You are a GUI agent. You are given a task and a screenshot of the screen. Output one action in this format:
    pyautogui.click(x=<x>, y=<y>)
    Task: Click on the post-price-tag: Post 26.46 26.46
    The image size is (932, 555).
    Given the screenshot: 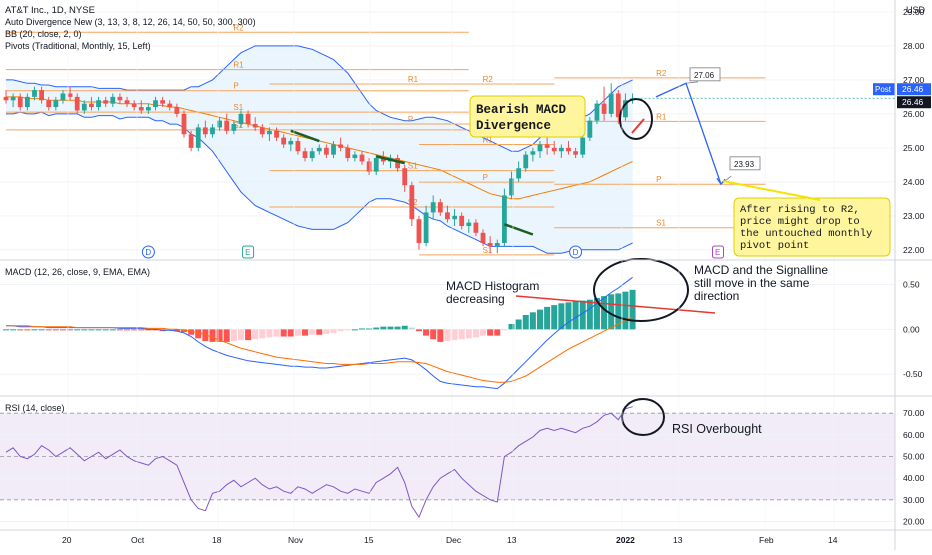 What is the action you would take?
    pyautogui.click(x=902, y=96)
    